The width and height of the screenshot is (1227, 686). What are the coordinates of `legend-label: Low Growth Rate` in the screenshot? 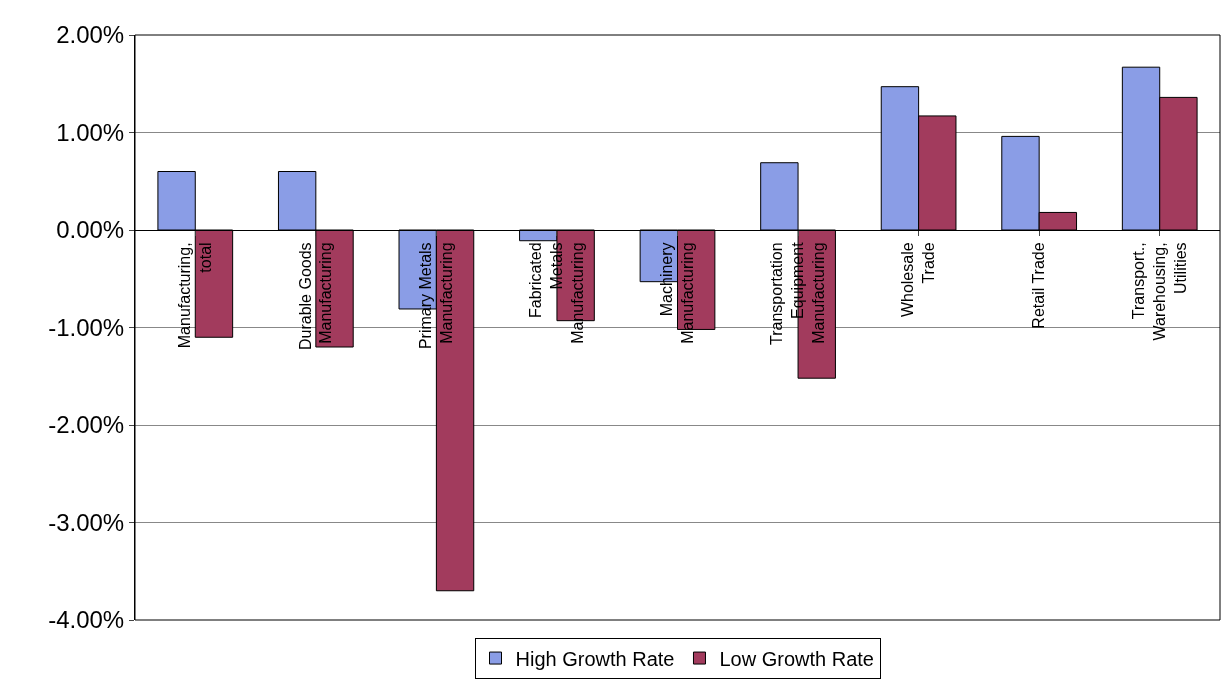 It's located at (796, 658).